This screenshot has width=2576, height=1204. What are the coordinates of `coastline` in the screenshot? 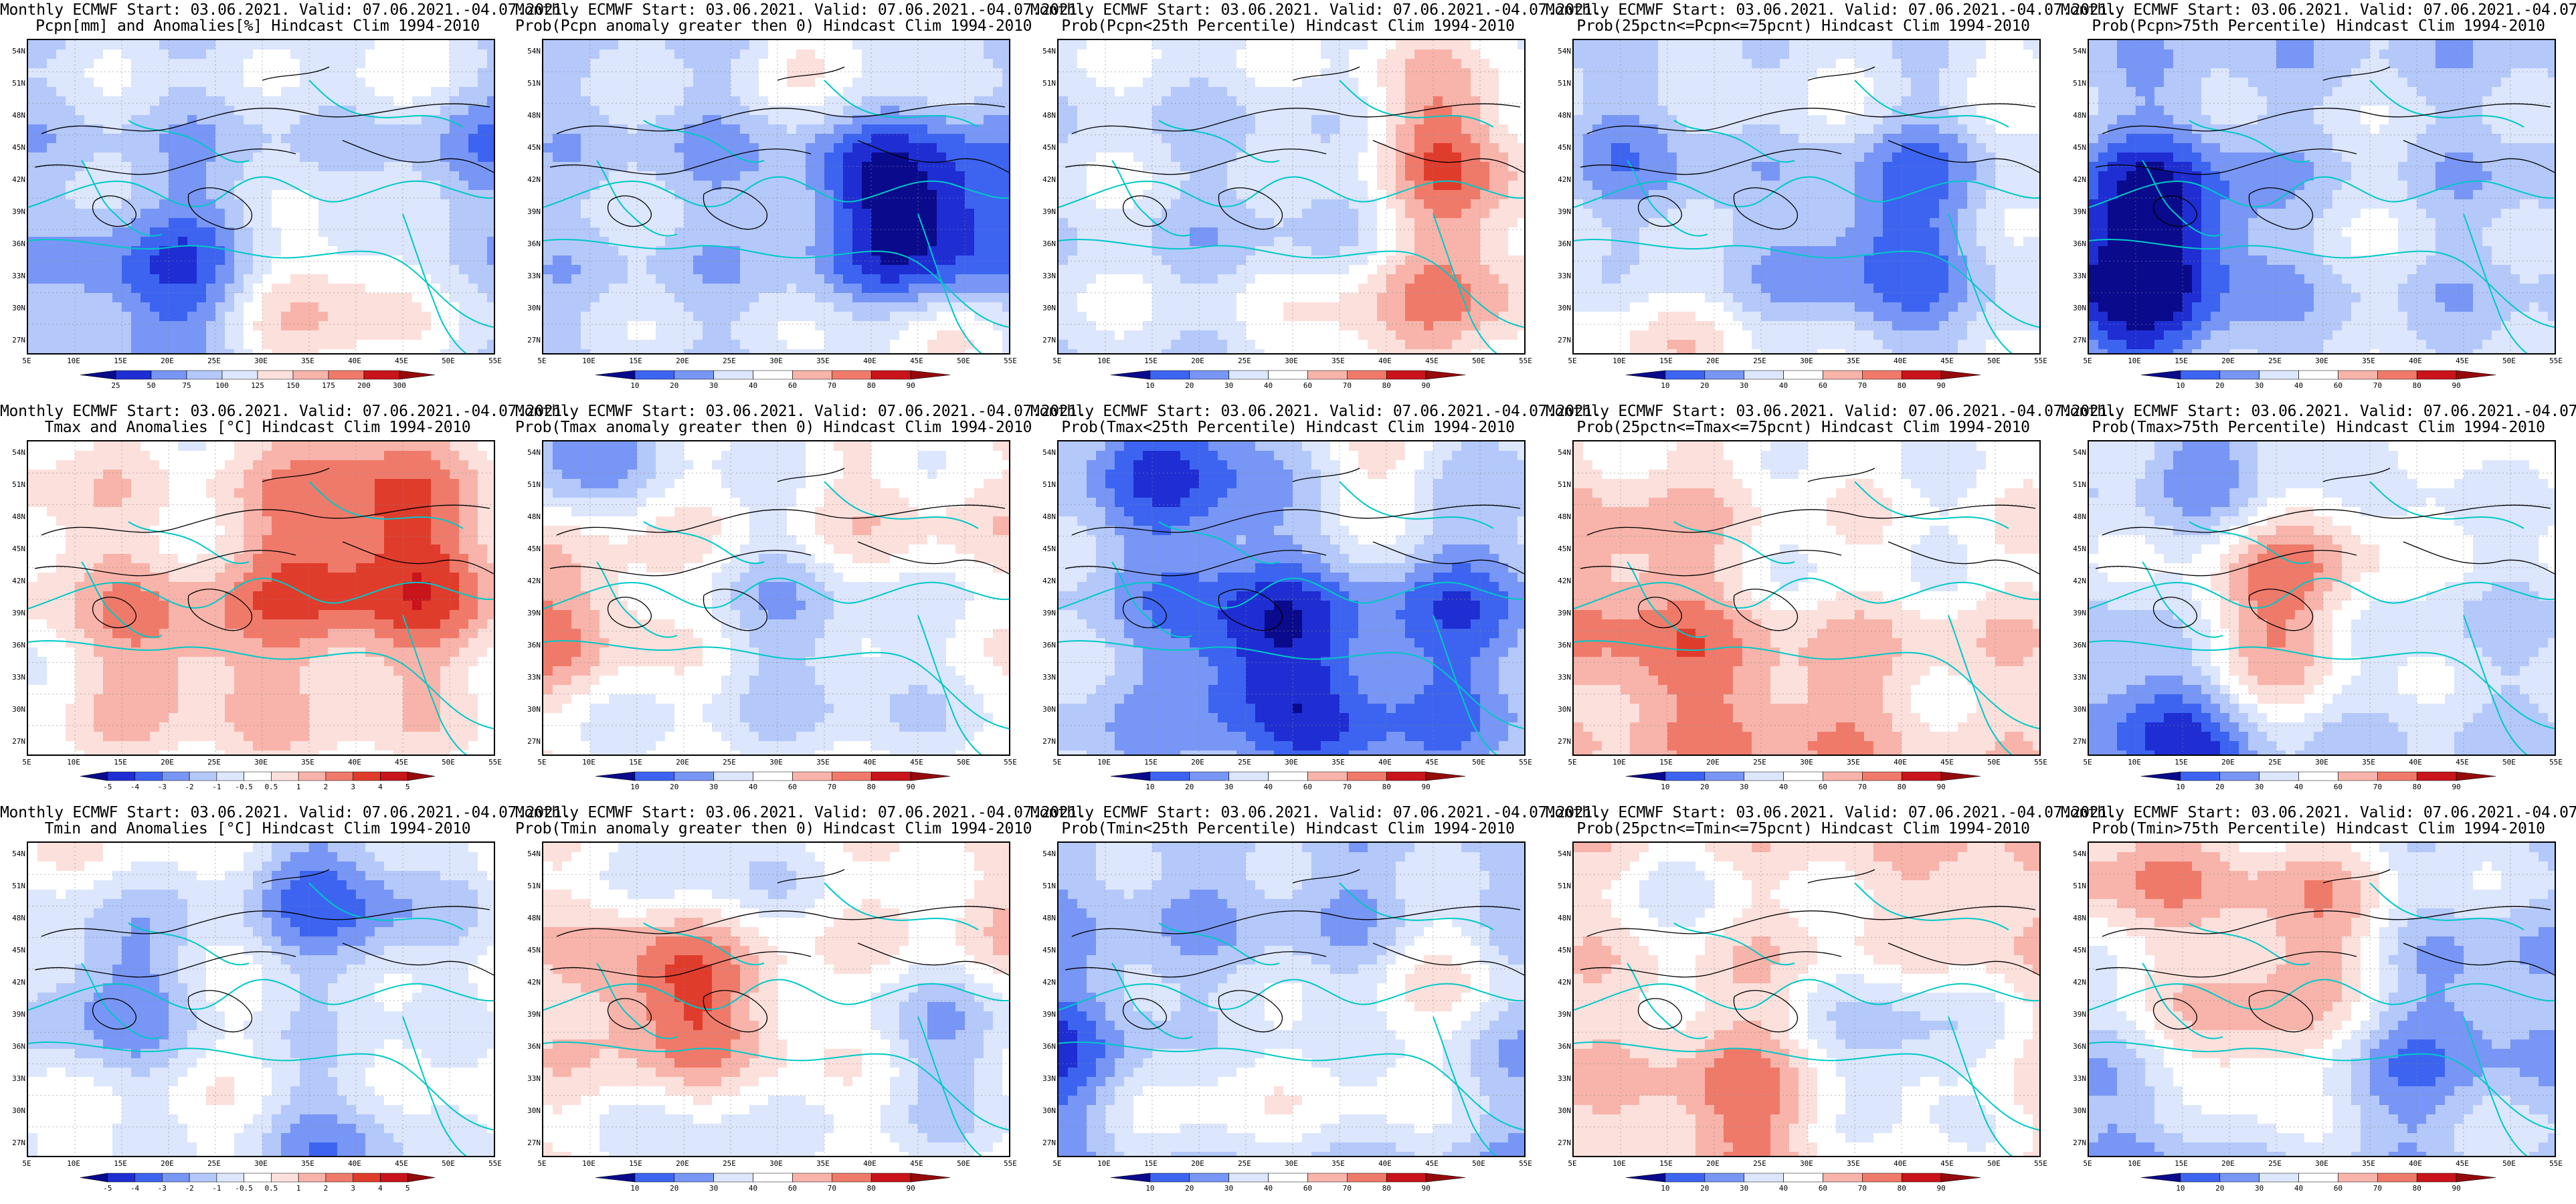 It's located at (776, 192).